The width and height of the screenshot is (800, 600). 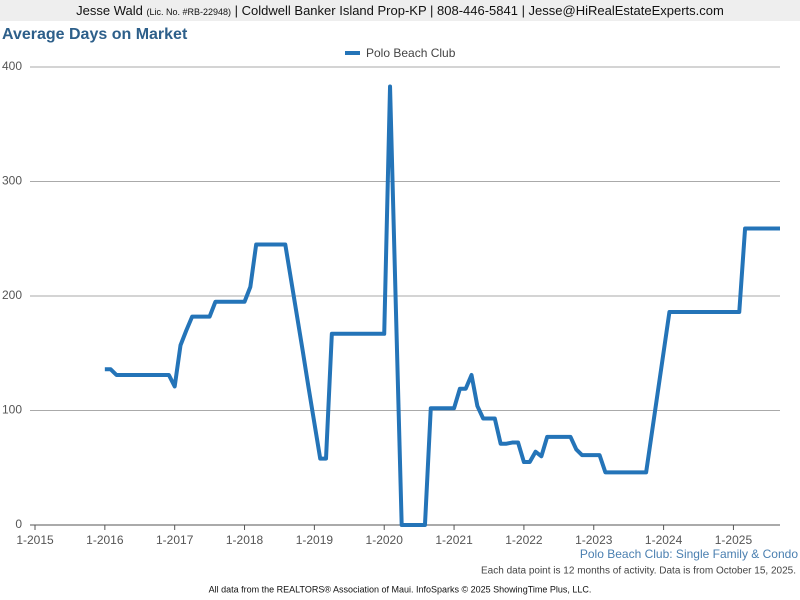 What do you see at coordinates (411, 53) in the screenshot?
I see `legend-label: Polo Beach Club` at bounding box center [411, 53].